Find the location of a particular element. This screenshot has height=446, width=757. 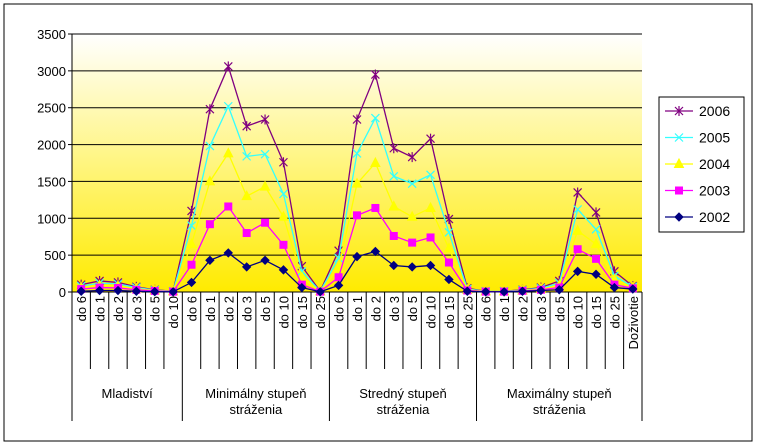

y-tick-label: 0 is located at coordinates (62, 292).